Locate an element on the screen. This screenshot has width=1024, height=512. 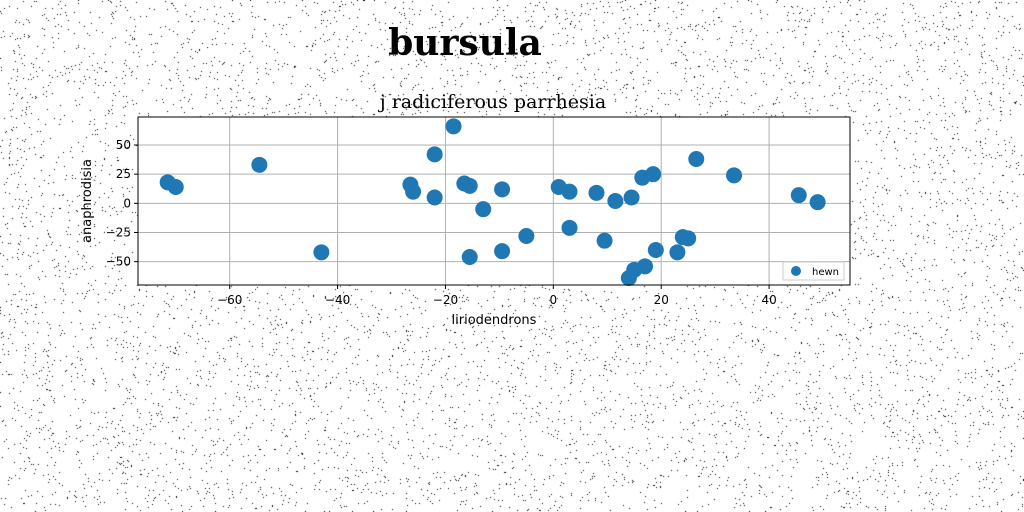
x-tick-label: 40 is located at coordinates (768, 300).